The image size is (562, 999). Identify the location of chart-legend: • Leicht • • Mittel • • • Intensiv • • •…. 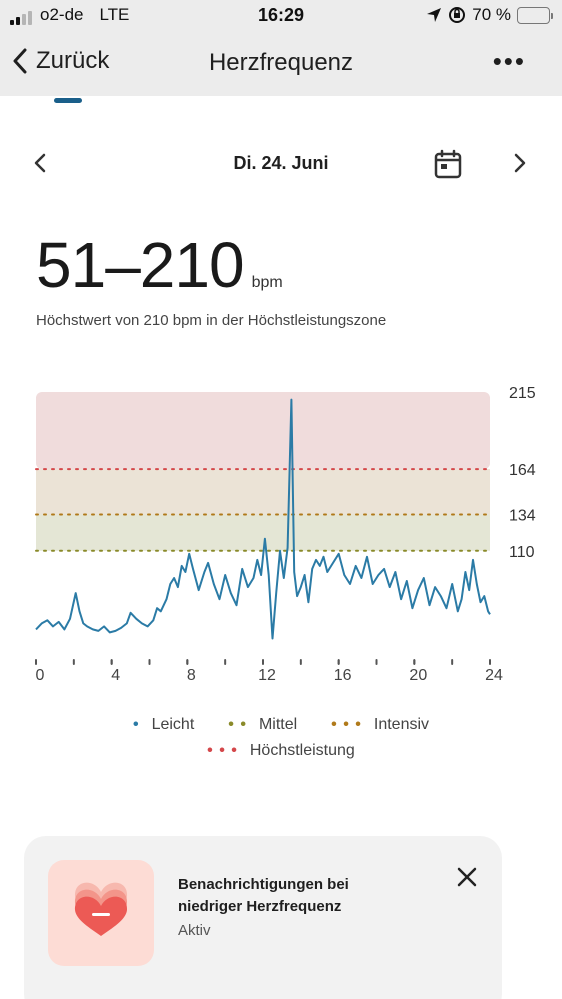
(281, 742).